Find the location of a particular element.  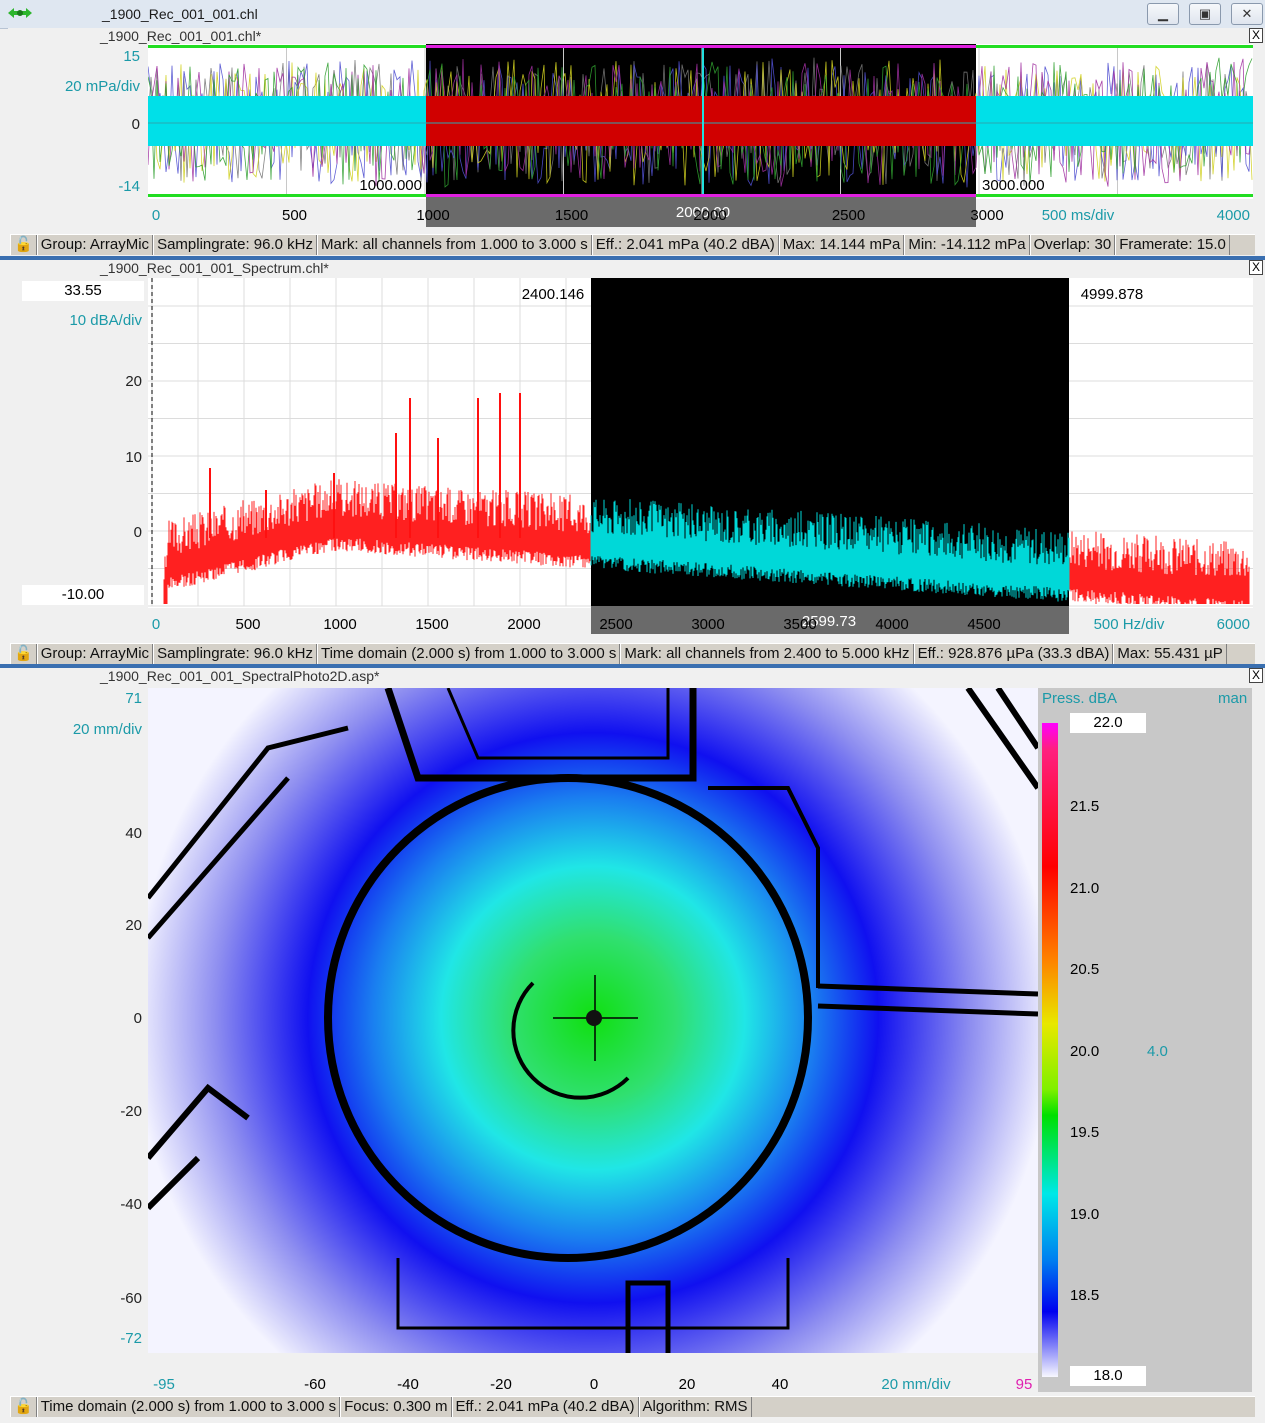

status-cell: Eff.: 928.876 µPa (33.3 dBA) is located at coordinates (1013, 654).